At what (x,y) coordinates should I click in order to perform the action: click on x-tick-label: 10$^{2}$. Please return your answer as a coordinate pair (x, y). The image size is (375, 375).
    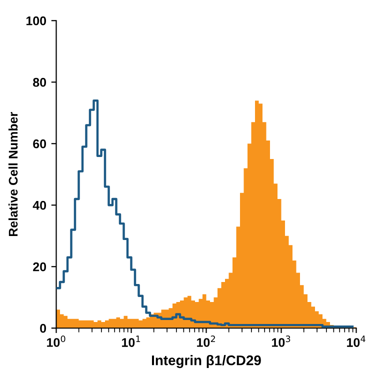
    Looking at the image, I should click on (206, 341).